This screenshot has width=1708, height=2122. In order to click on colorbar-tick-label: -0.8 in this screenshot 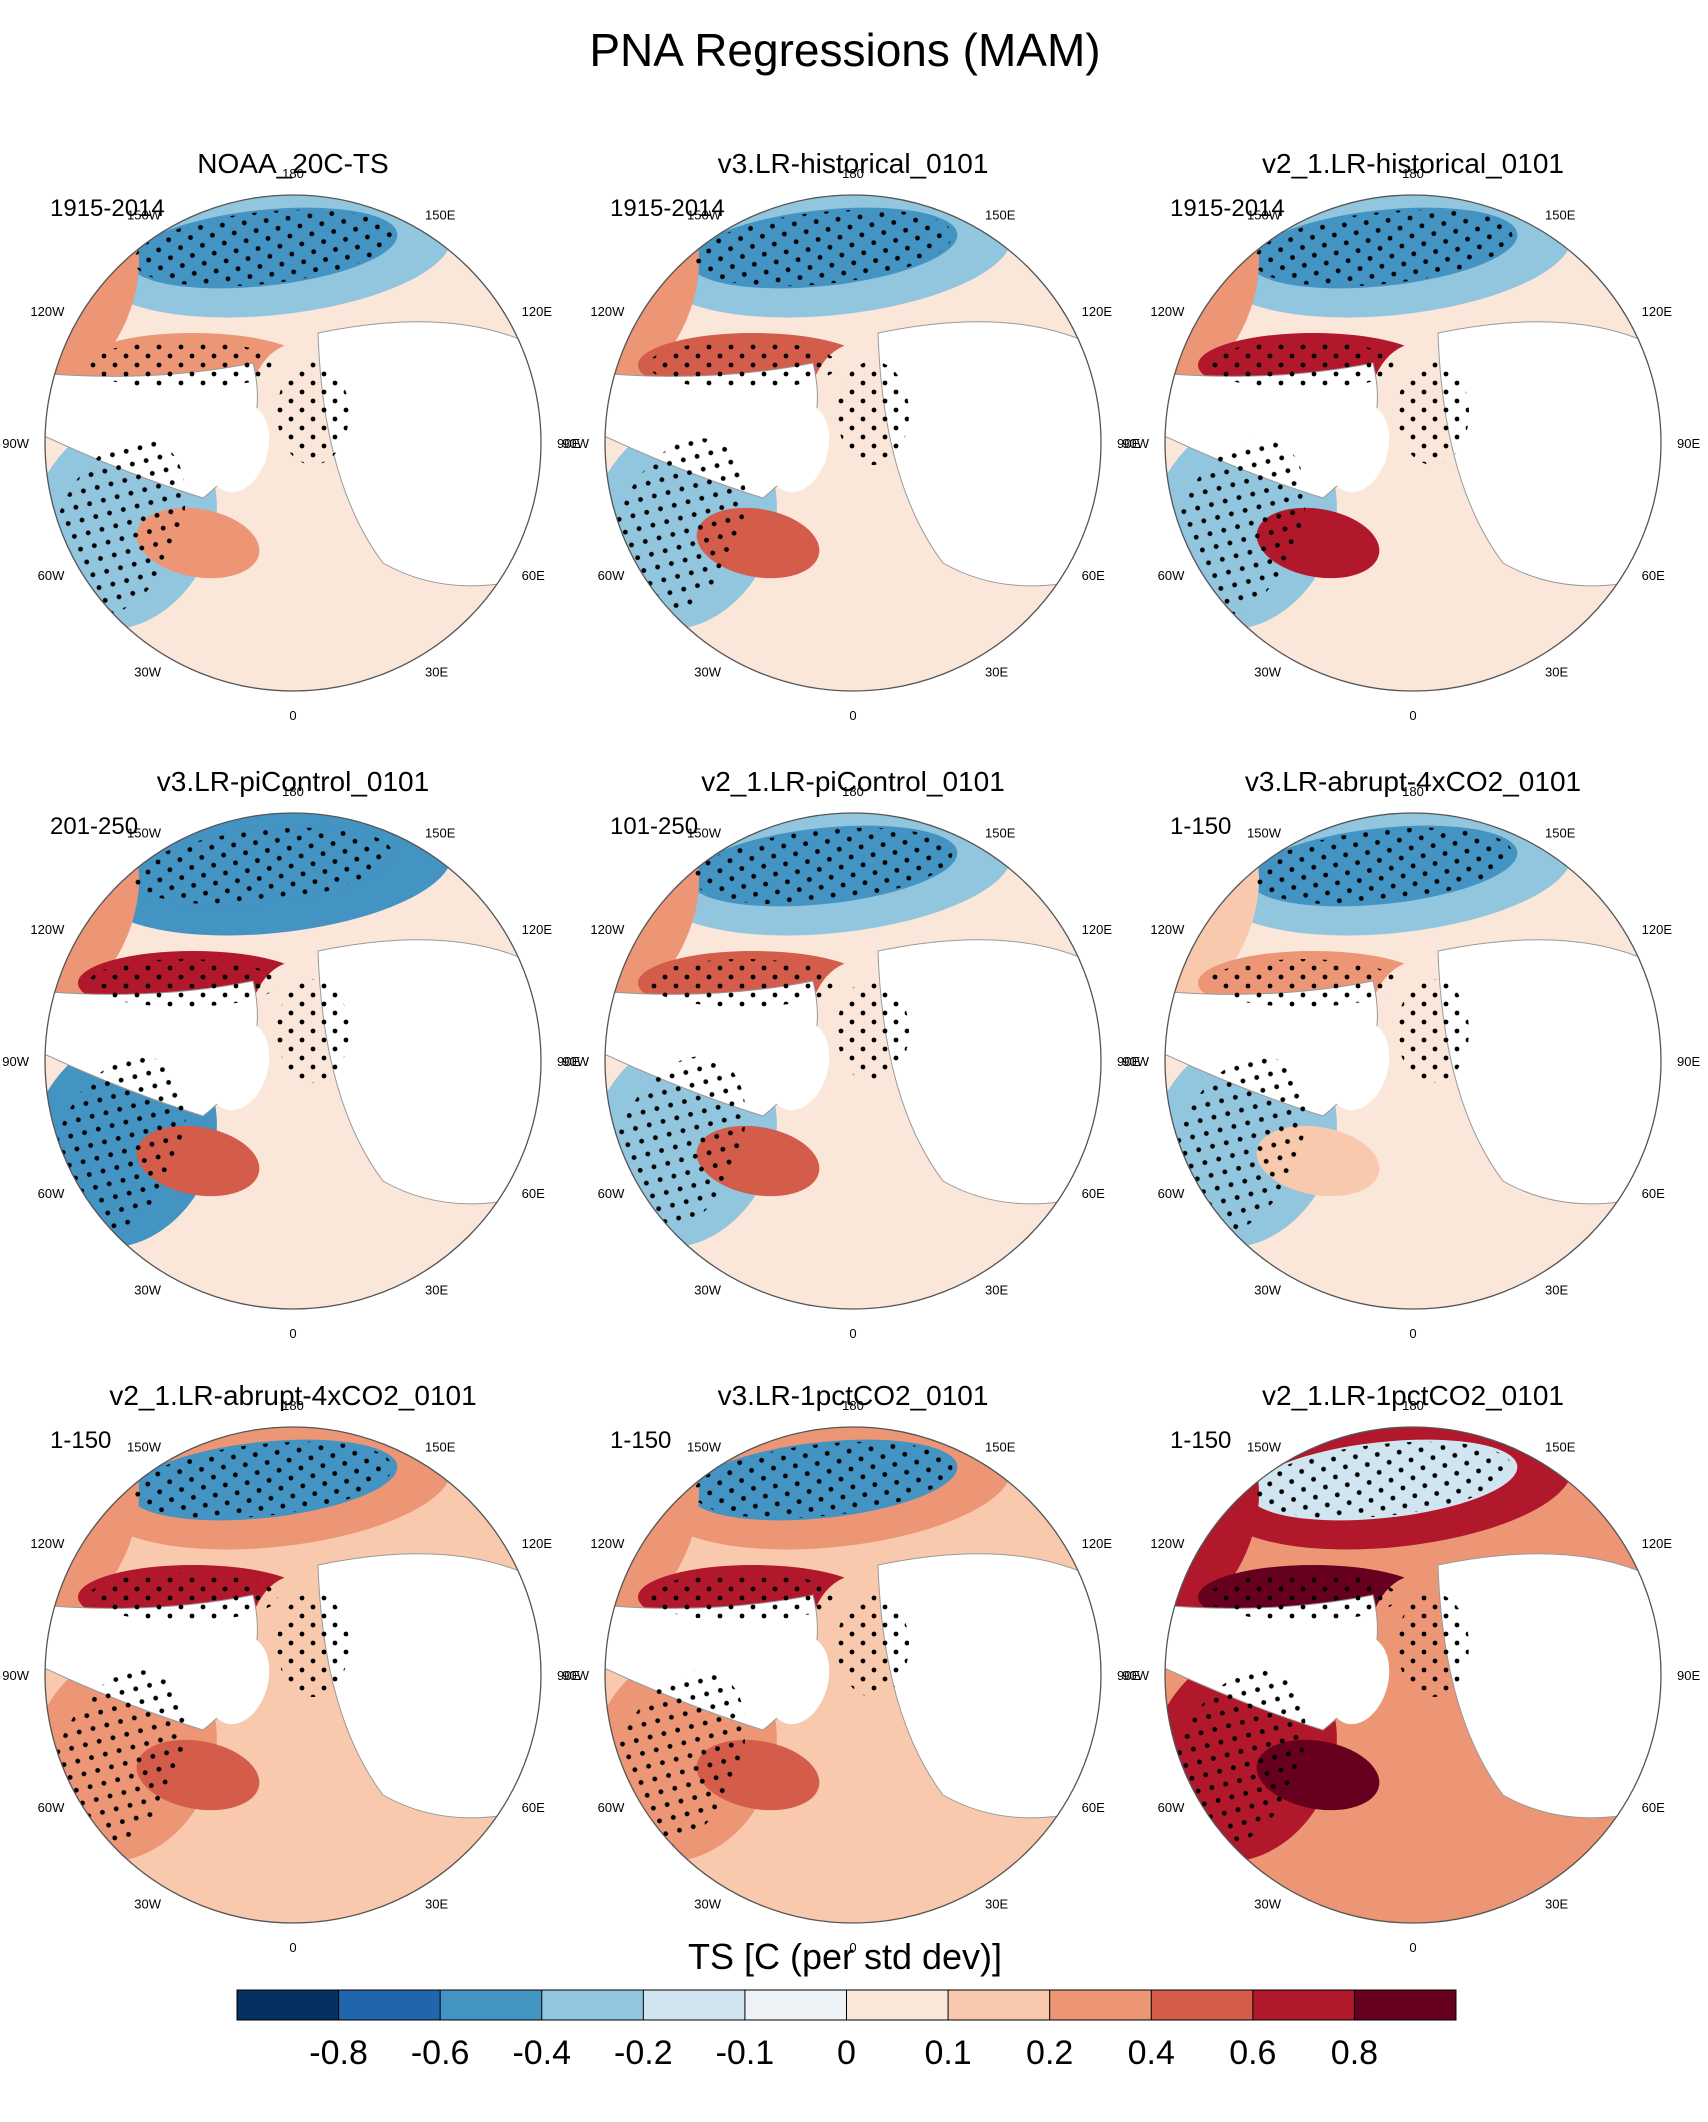, I will do `click(338, 2053)`.